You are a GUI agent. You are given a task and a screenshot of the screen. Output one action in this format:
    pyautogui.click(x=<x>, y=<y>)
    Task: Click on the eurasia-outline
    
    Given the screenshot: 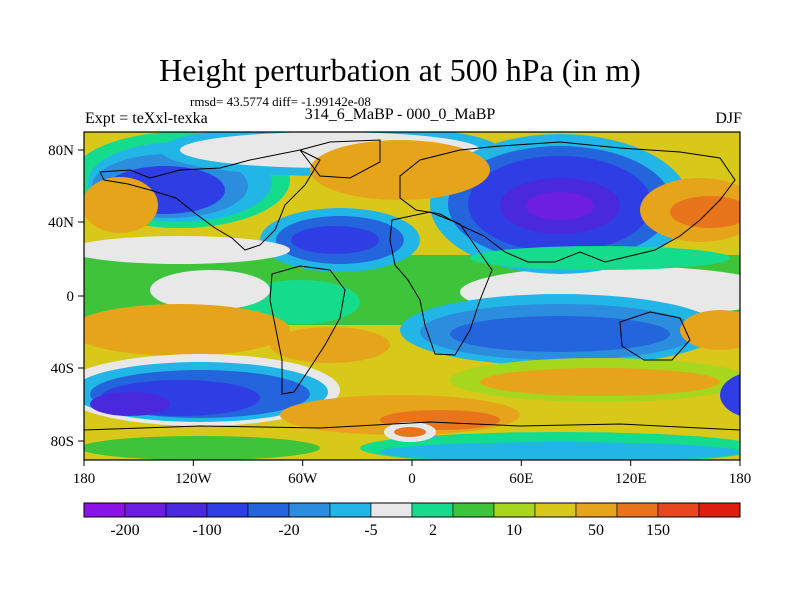 What is the action you would take?
    pyautogui.click(x=567, y=202)
    